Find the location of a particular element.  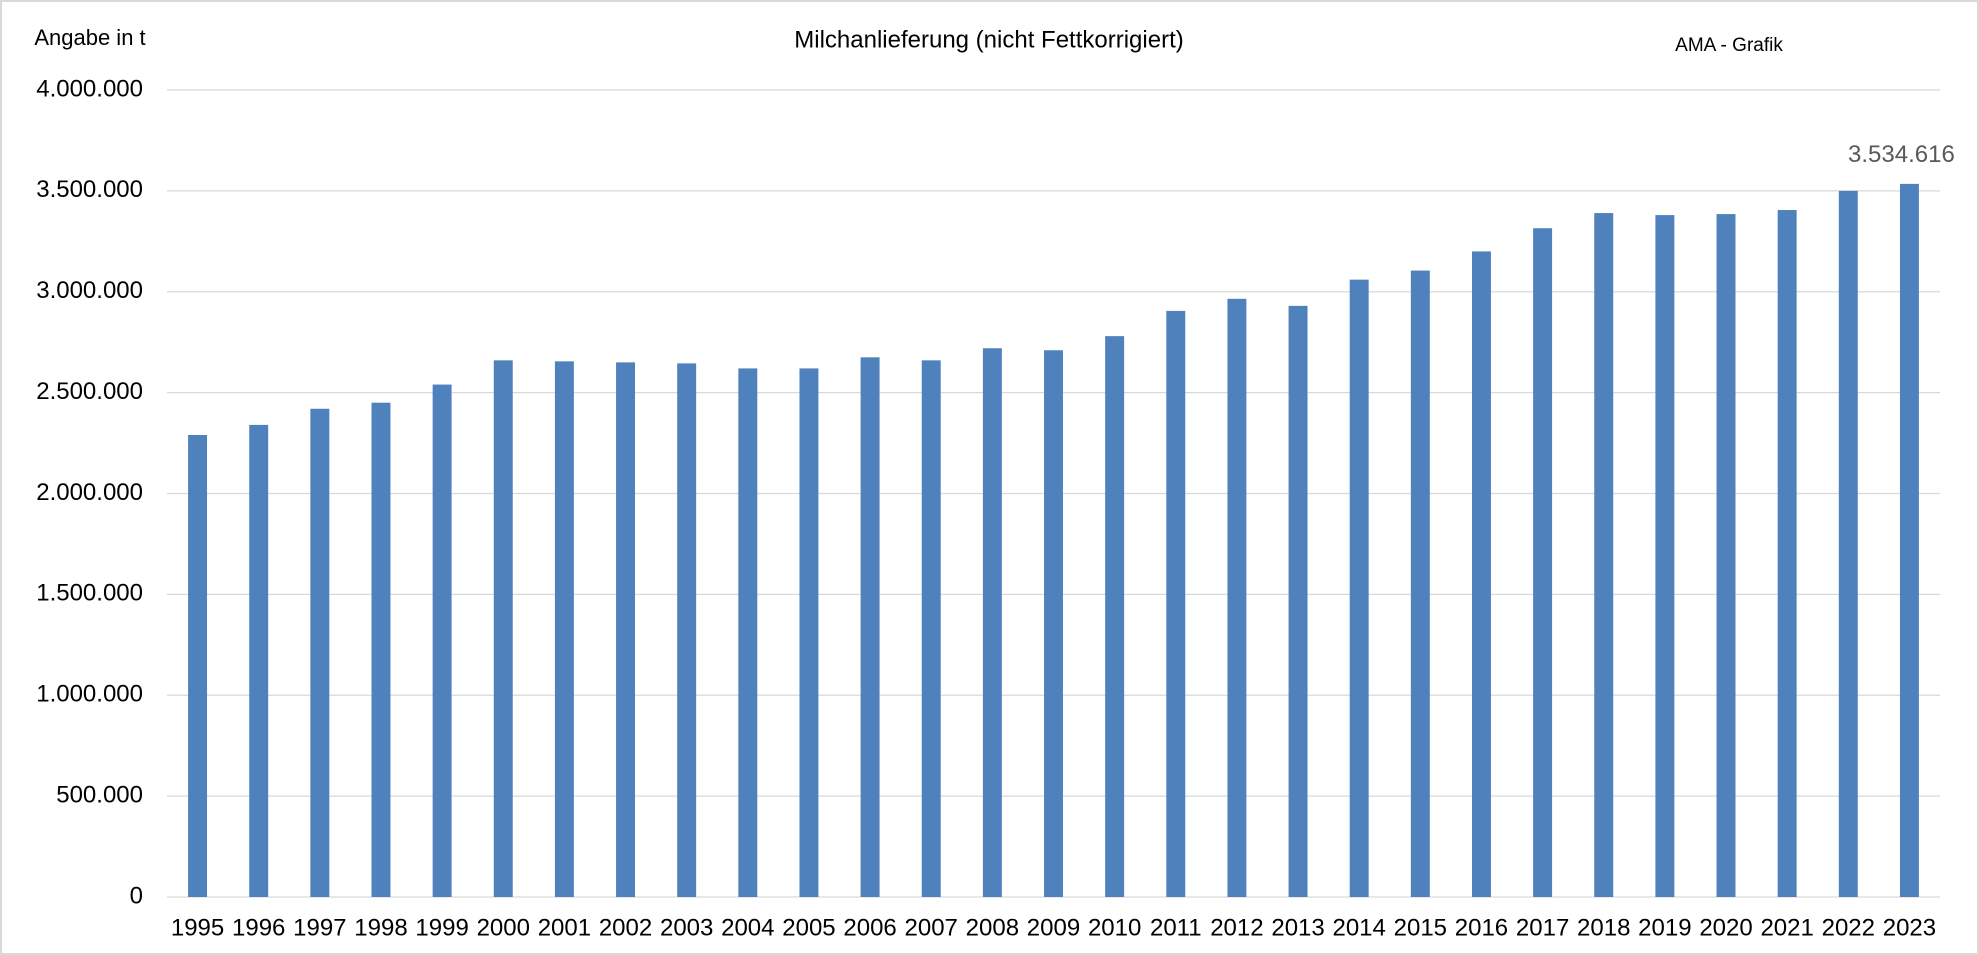

y-tick-label: 1.000.000 is located at coordinates (89, 694).